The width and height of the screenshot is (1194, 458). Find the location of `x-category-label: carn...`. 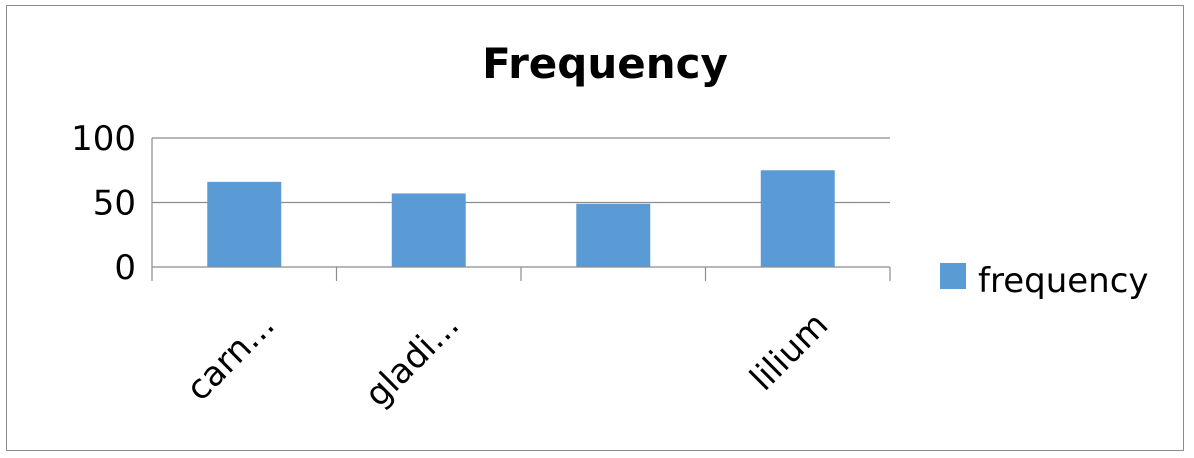

x-category-label: carn... is located at coordinates (231, 357).